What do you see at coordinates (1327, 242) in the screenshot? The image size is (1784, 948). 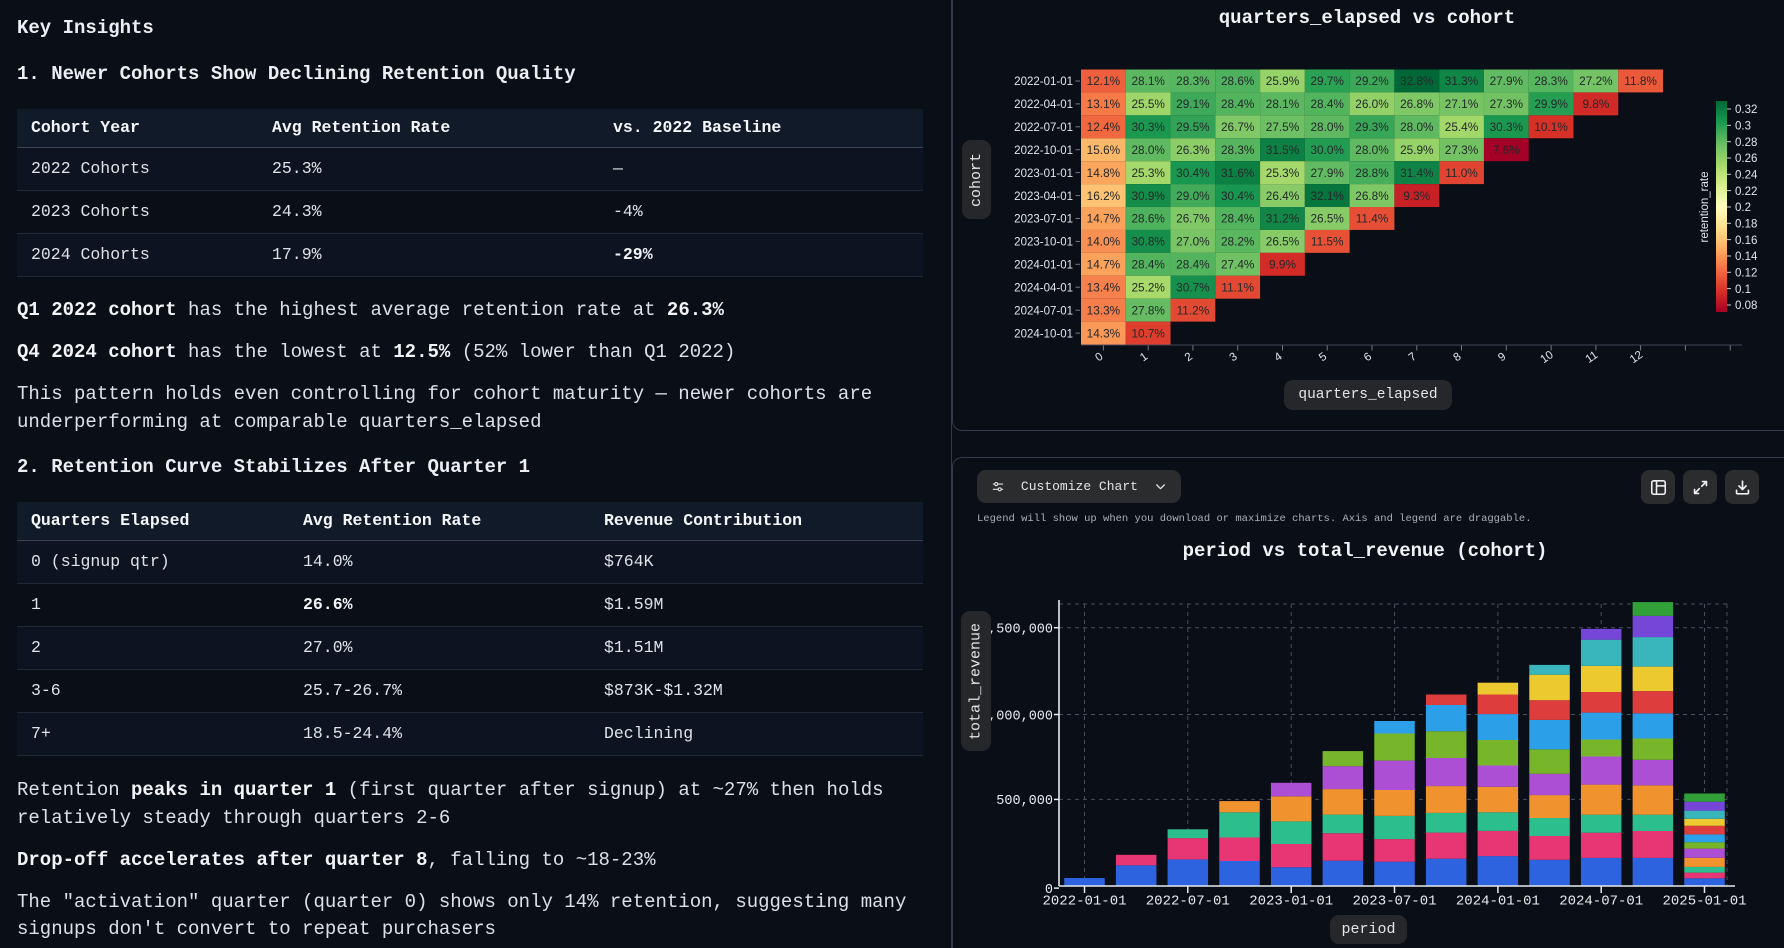 I see `svg-text: 11.5%` at bounding box center [1327, 242].